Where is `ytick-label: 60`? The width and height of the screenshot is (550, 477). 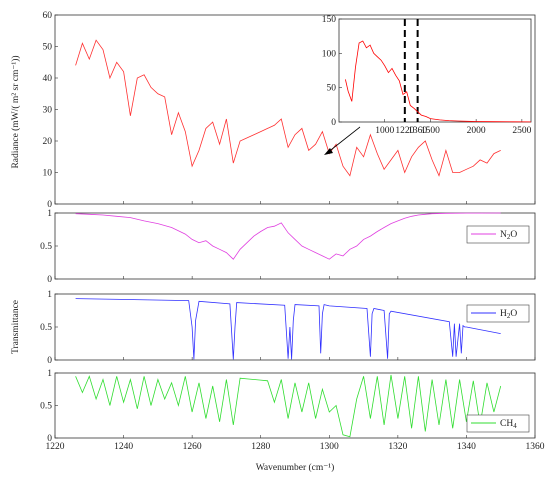
ytick-label: 60 is located at coordinates (48, 16).